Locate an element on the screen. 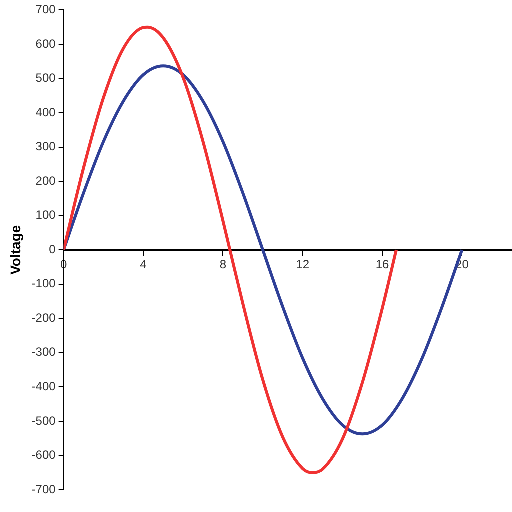 This screenshot has height=512, width=512. y-tick-label: 400 is located at coordinates (46, 112).